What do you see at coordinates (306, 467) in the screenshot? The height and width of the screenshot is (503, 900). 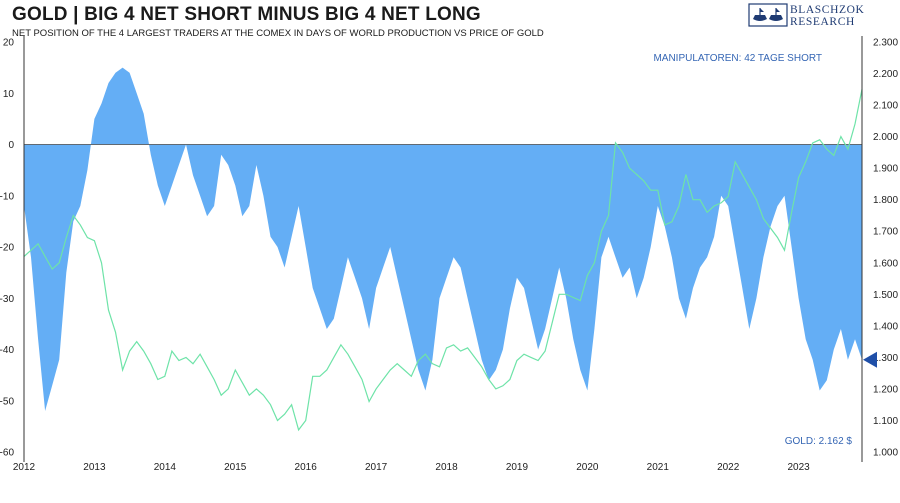 I see `x-tick-label: 2016` at bounding box center [306, 467].